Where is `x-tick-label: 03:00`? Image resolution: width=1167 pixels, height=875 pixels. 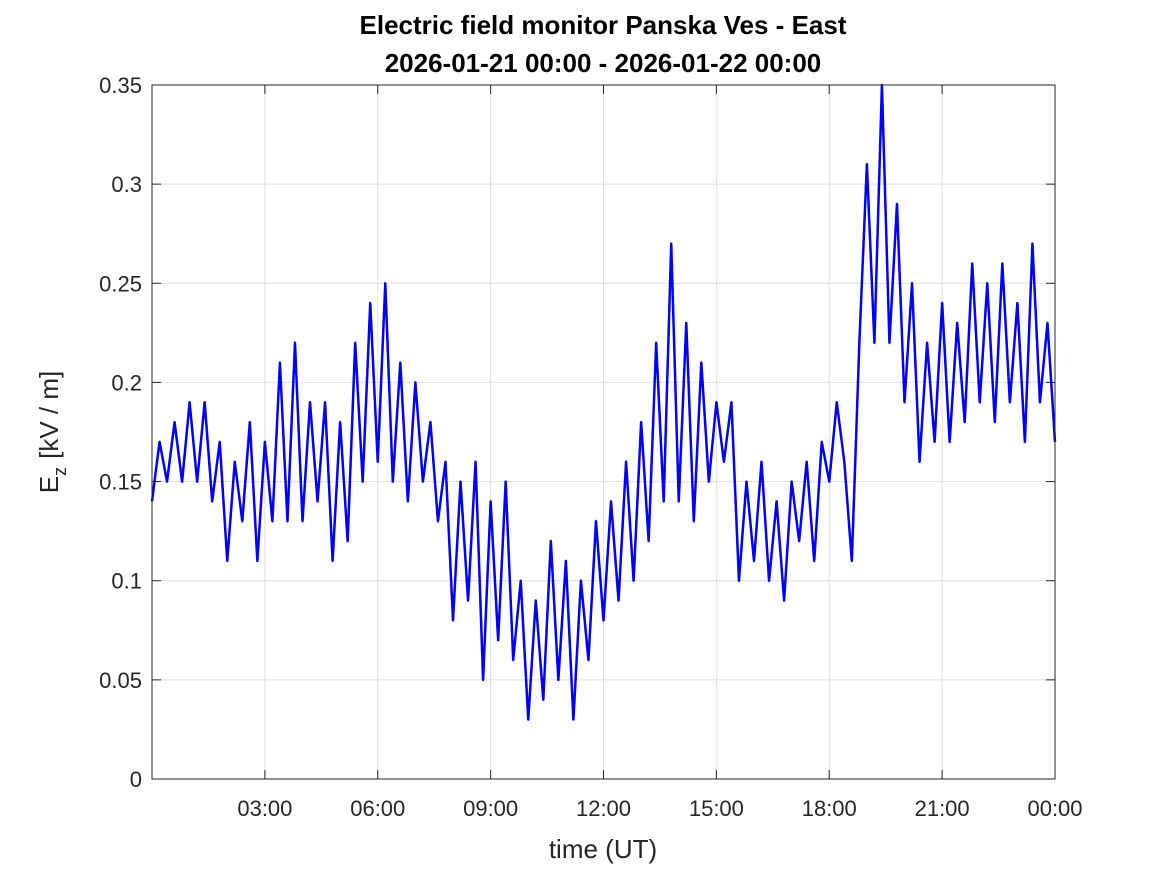
x-tick-label: 03:00 is located at coordinates (264, 808).